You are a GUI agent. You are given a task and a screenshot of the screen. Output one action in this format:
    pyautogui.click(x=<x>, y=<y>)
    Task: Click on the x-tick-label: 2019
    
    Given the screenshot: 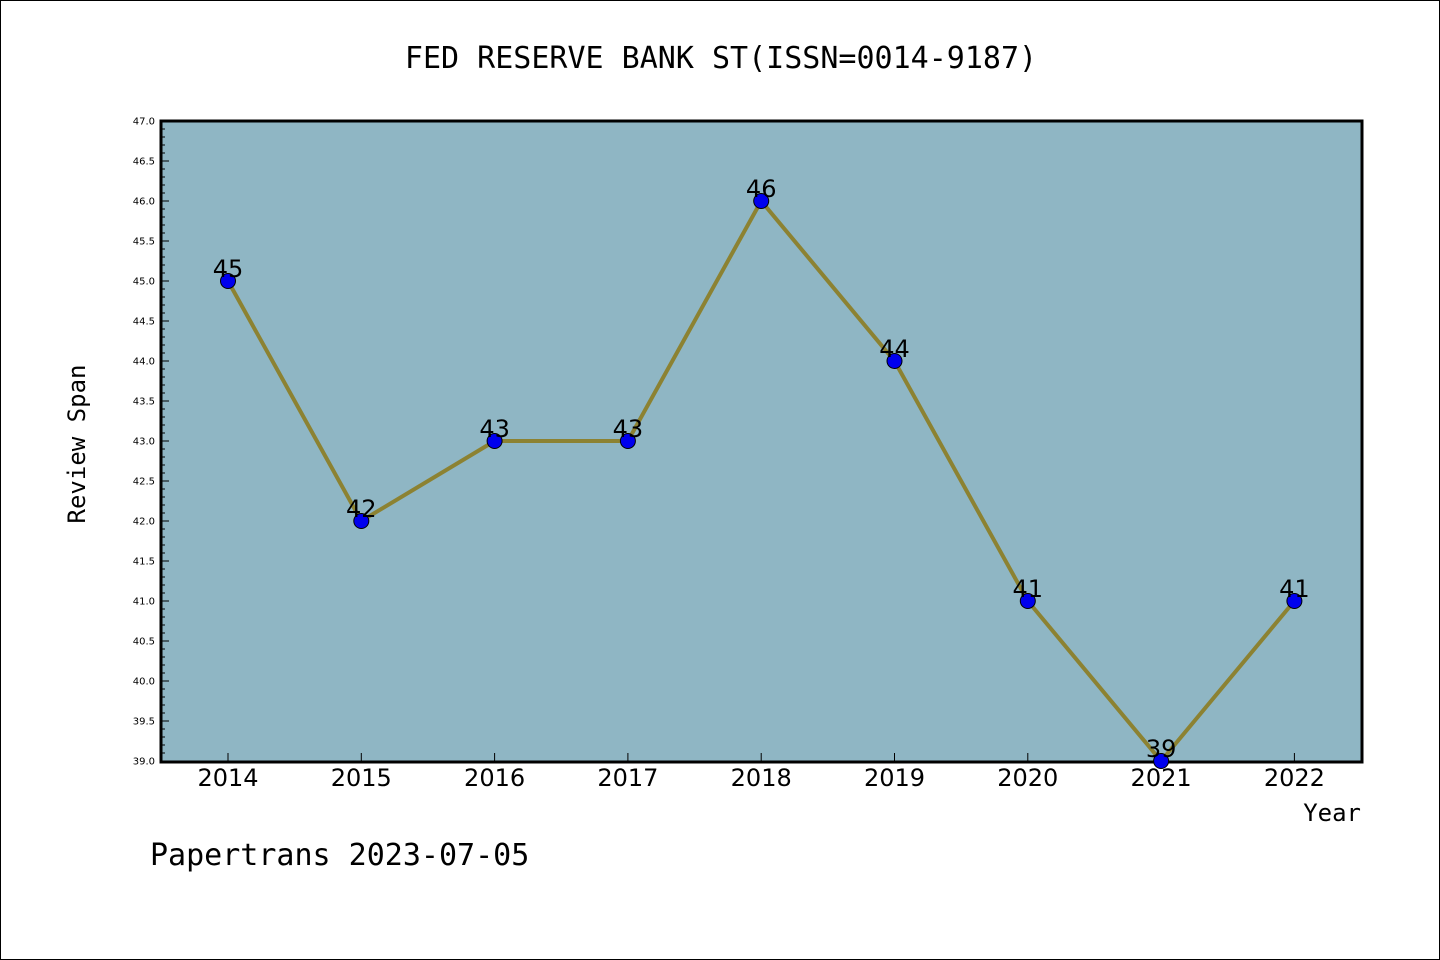 What is the action you would take?
    pyautogui.click(x=894, y=778)
    